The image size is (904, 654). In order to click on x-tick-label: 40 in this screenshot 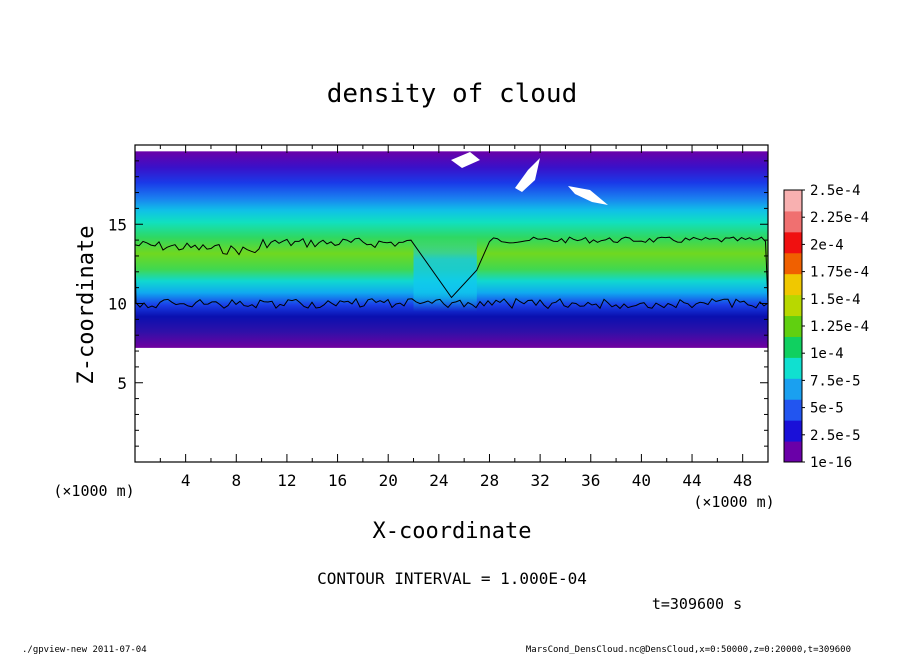, I will do `click(641, 480)`.